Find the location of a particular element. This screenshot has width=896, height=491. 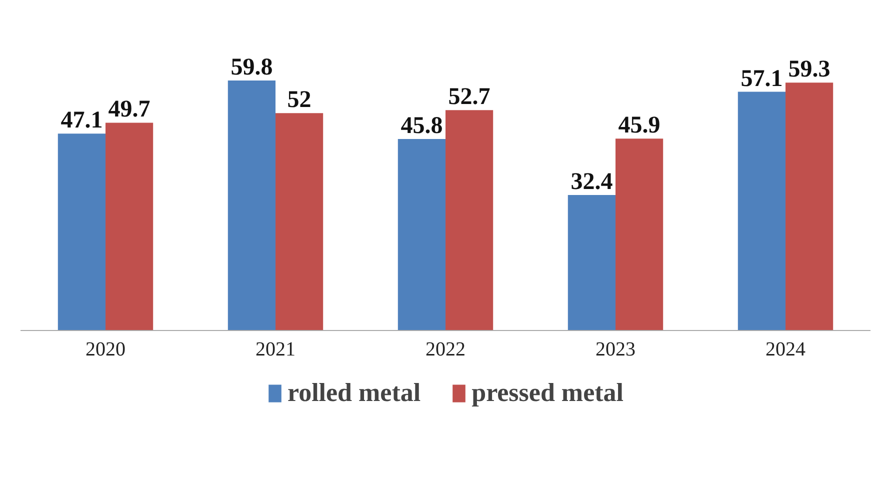

data-label: 59.3 is located at coordinates (809, 69).